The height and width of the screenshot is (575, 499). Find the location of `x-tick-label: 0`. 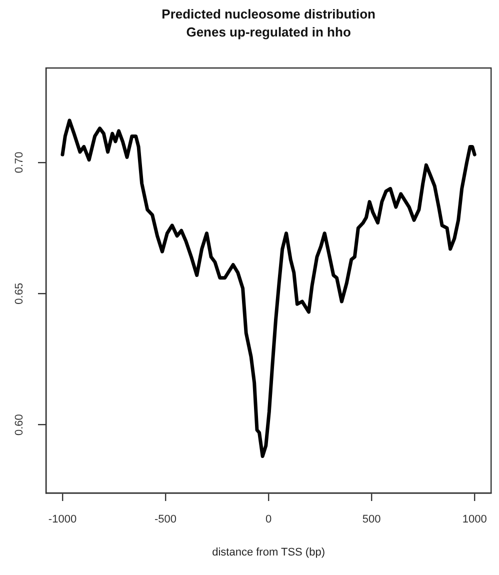

x-tick-label: 0 is located at coordinates (268, 520).